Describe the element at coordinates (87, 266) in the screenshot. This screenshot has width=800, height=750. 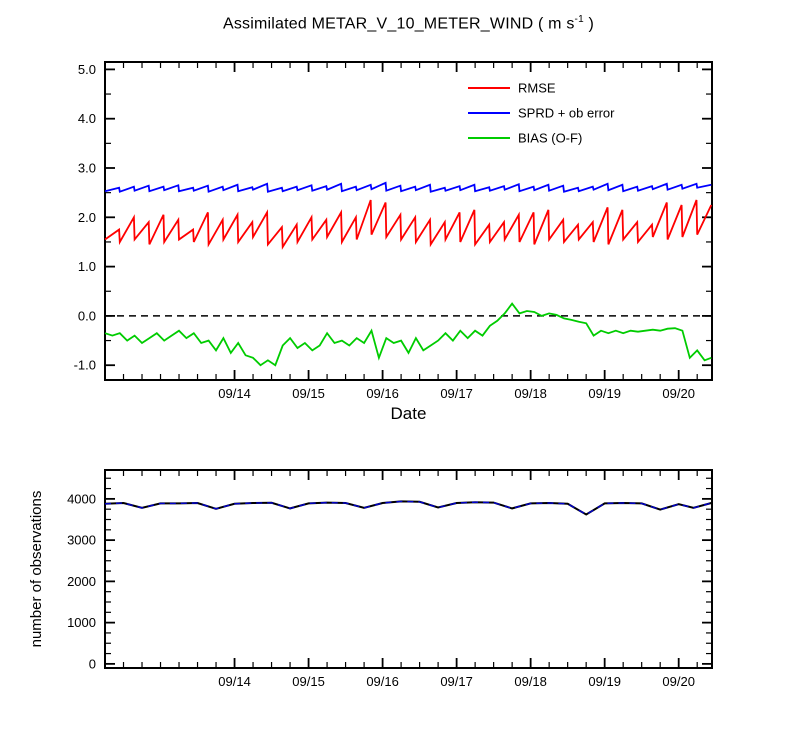
I see `y-tick-label: 1.0` at that location.